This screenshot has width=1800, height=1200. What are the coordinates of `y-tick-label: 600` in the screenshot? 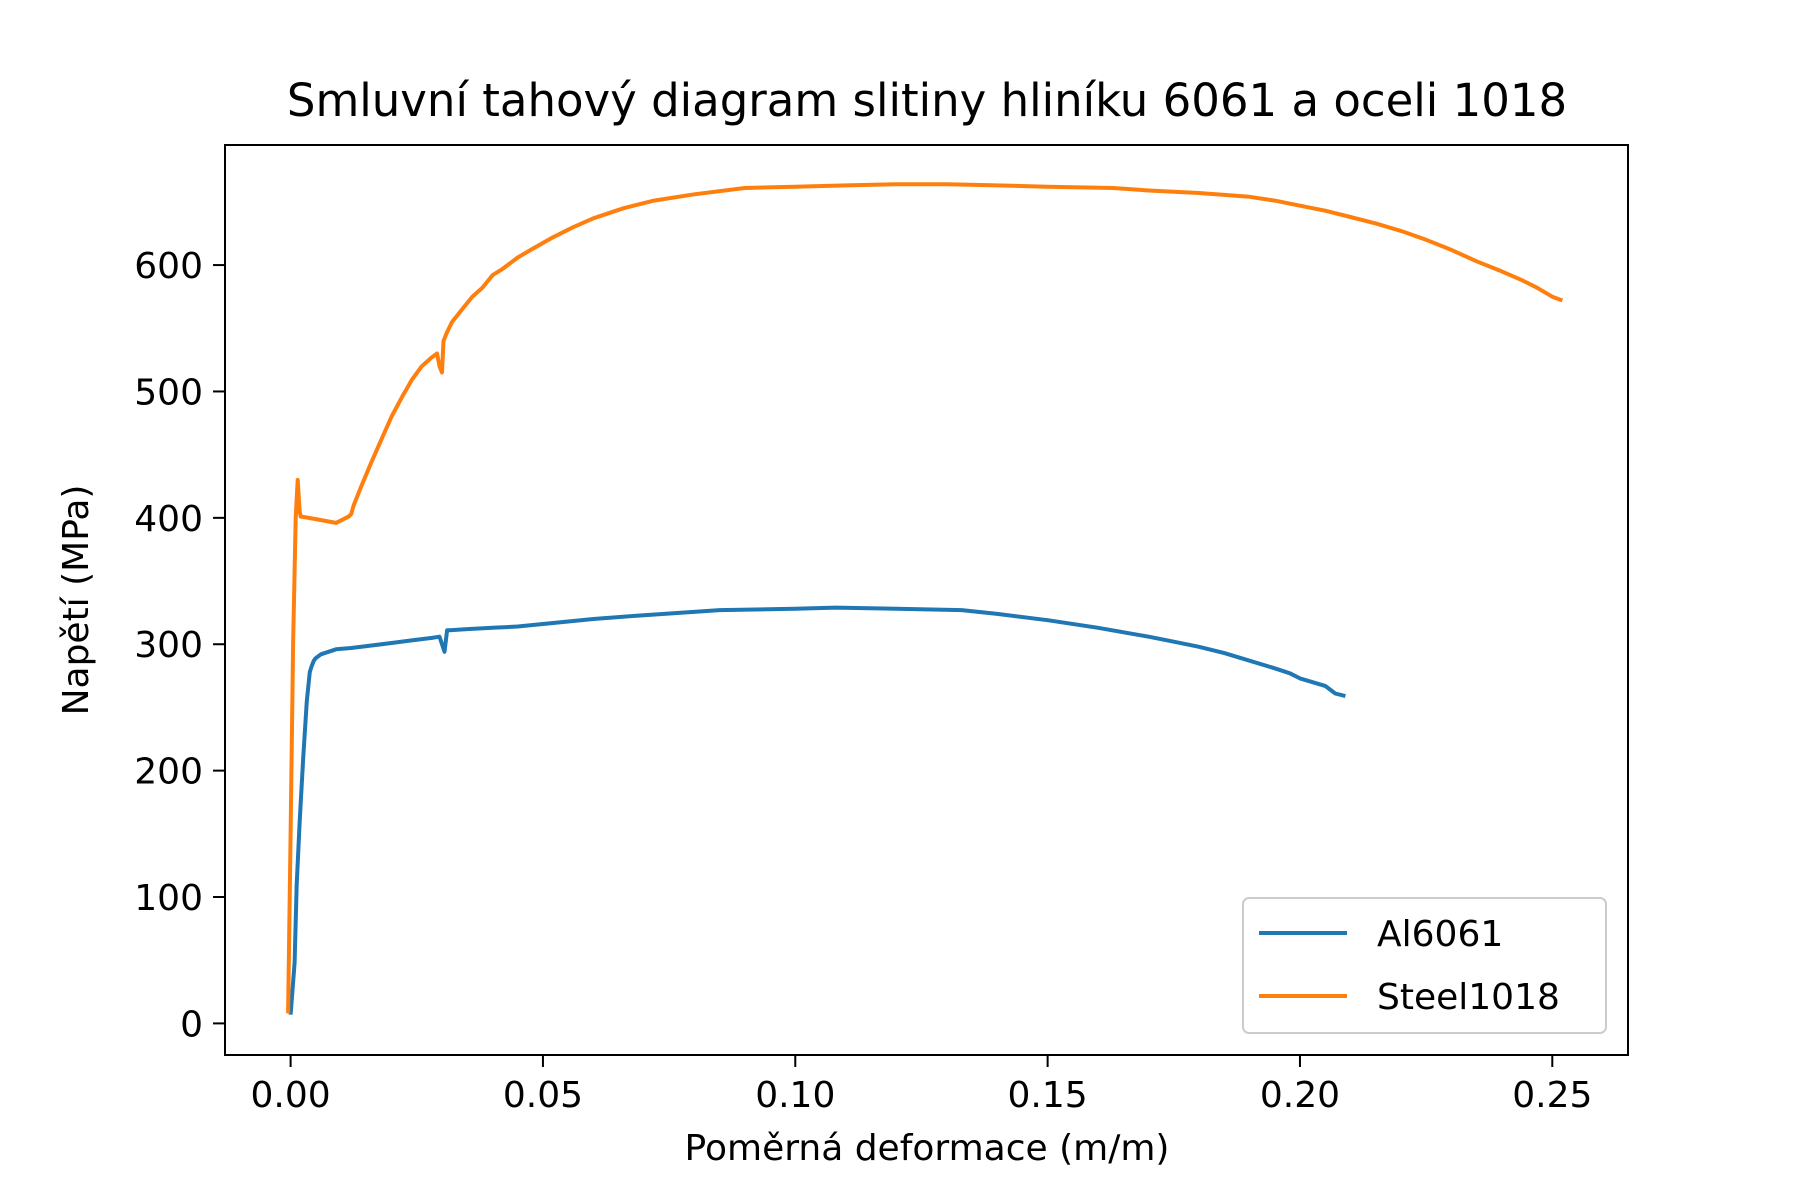 It's located at (168, 266).